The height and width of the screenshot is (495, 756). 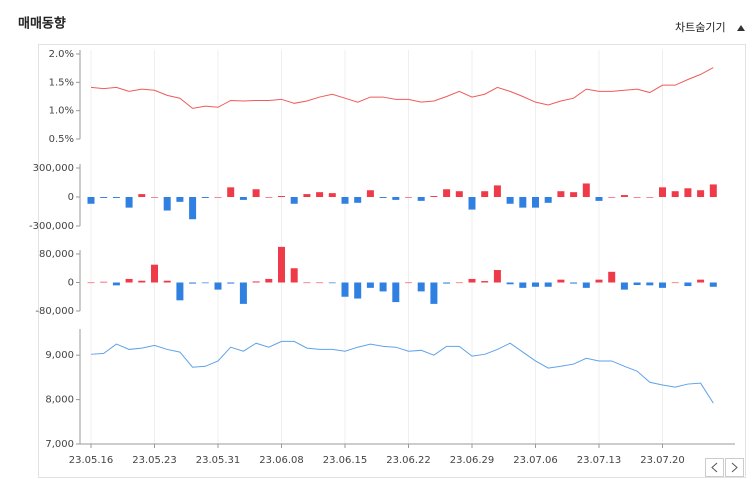 What do you see at coordinates (59, 400) in the screenshot?
I see `y-tick-label: 8,000` at bounding box center [59, 400].